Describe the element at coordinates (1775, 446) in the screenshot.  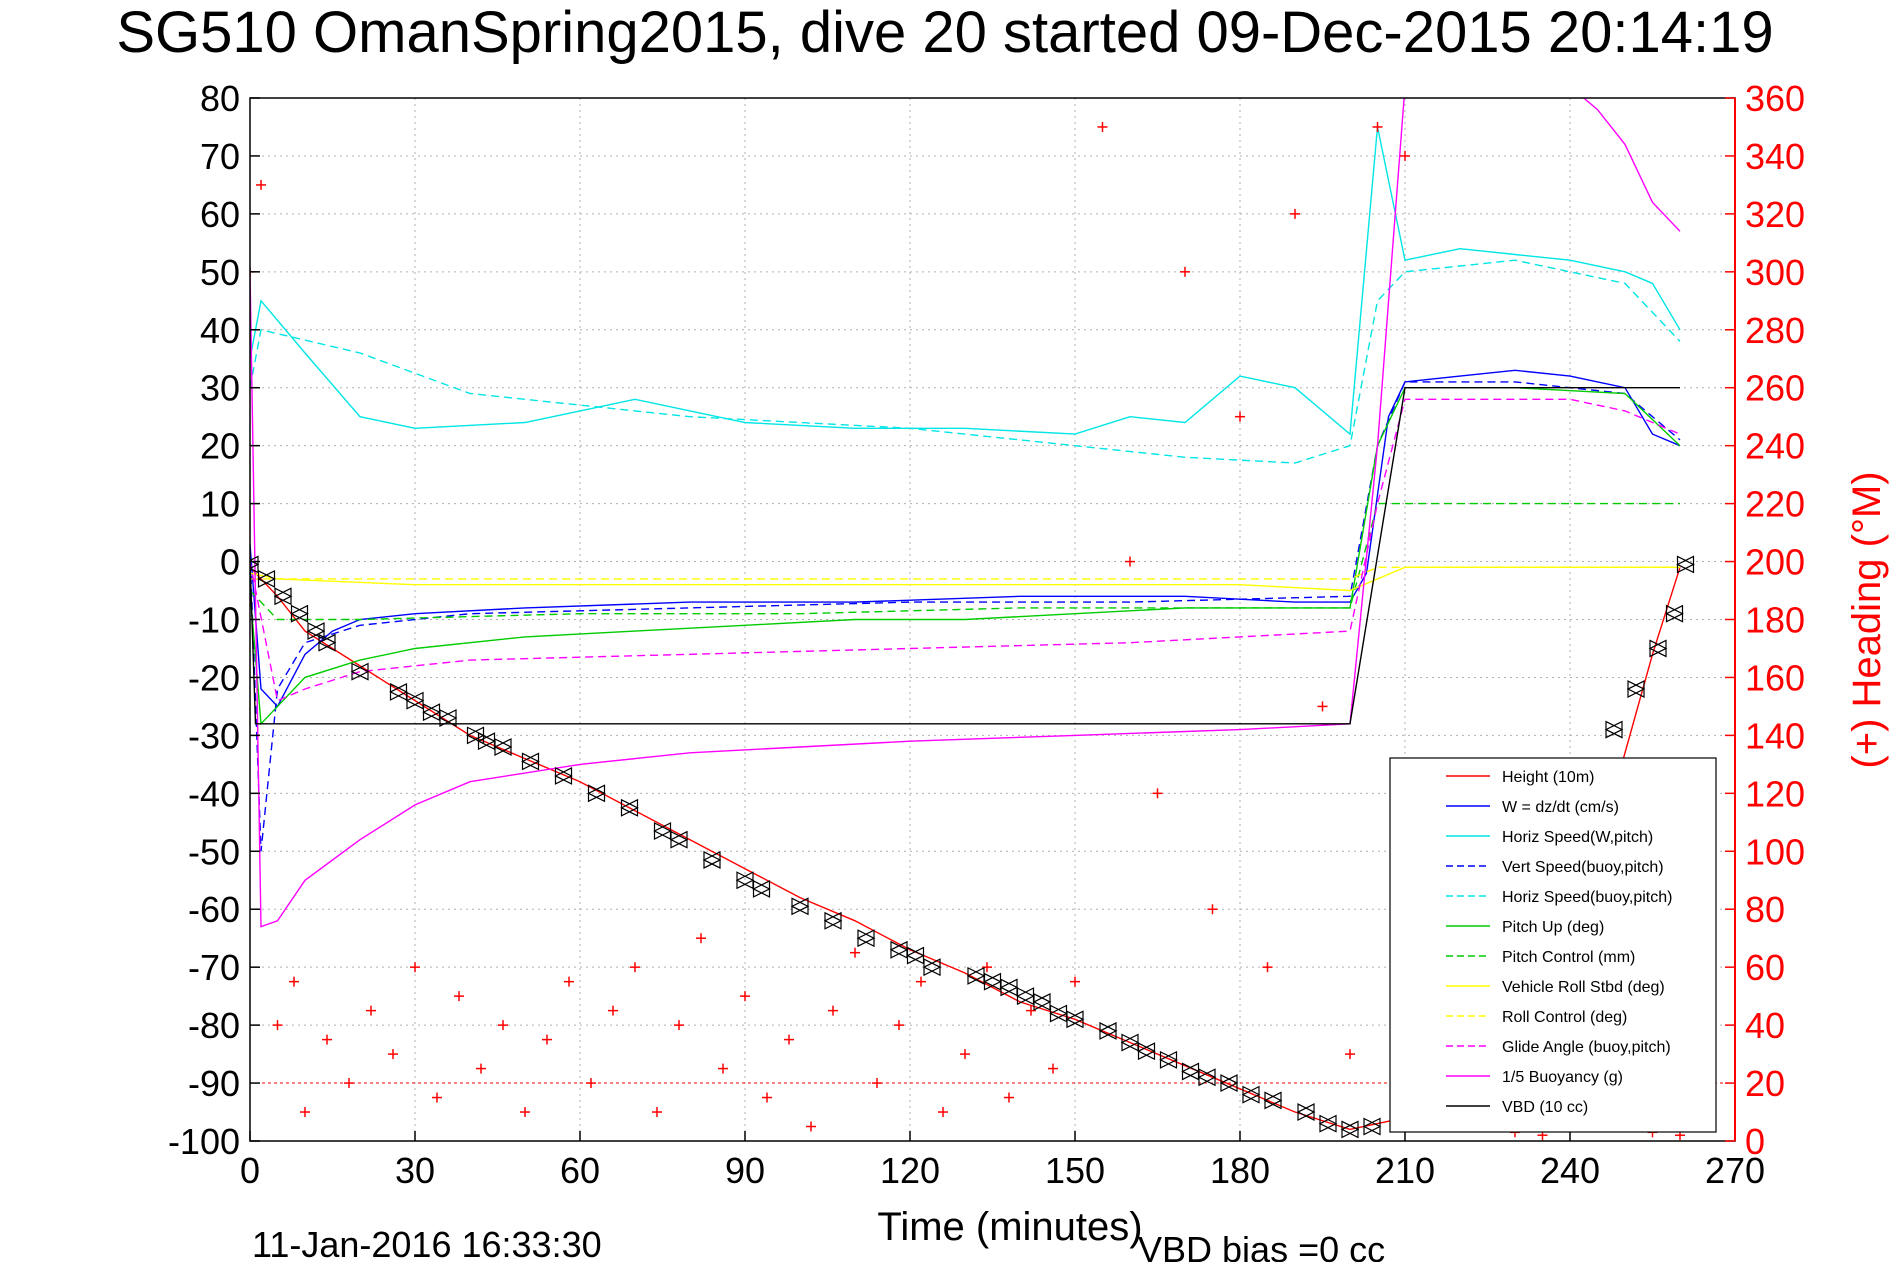
I see `y2-tick-label: 240` at that location.